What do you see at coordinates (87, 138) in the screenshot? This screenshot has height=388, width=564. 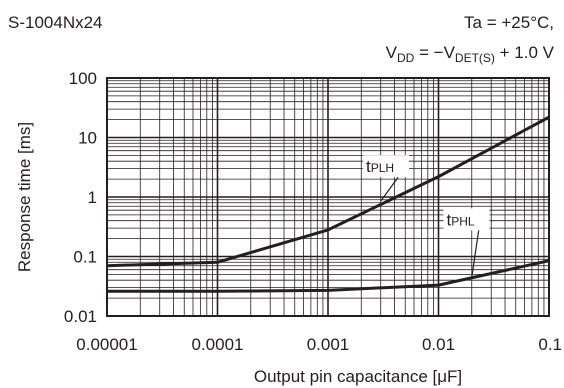 I see `y-tick-label: 10` at bounding box center [87, 138].